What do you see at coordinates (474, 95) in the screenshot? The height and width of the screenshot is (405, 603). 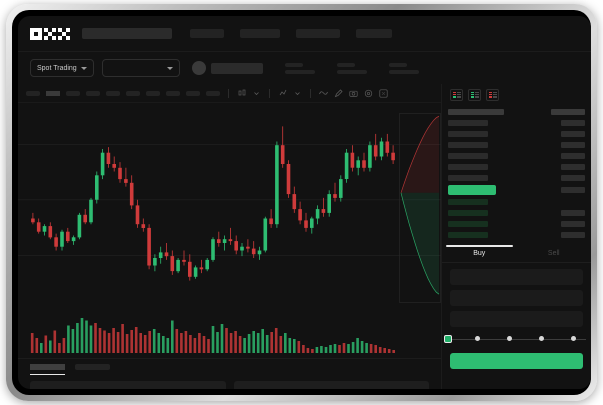 I see `order-book-mode-buy-only-icon` at bounding box center [474, 95].